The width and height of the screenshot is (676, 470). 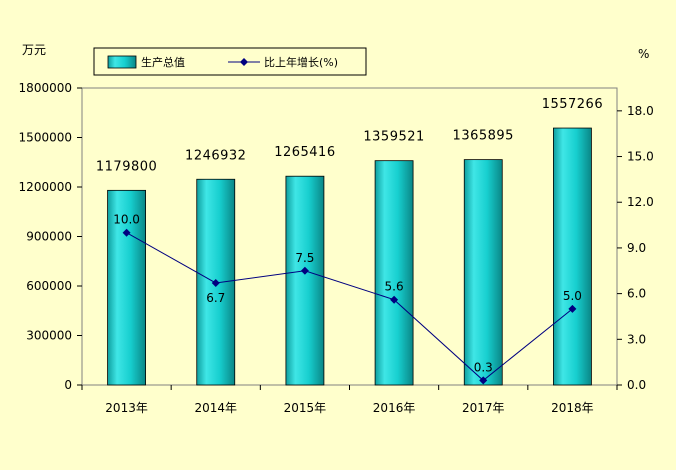 What do you see at coordinates (301, 62) in the screenshot?
I see `legend-line-label: 比上年增长(%)` at bounding box center [301, 62].